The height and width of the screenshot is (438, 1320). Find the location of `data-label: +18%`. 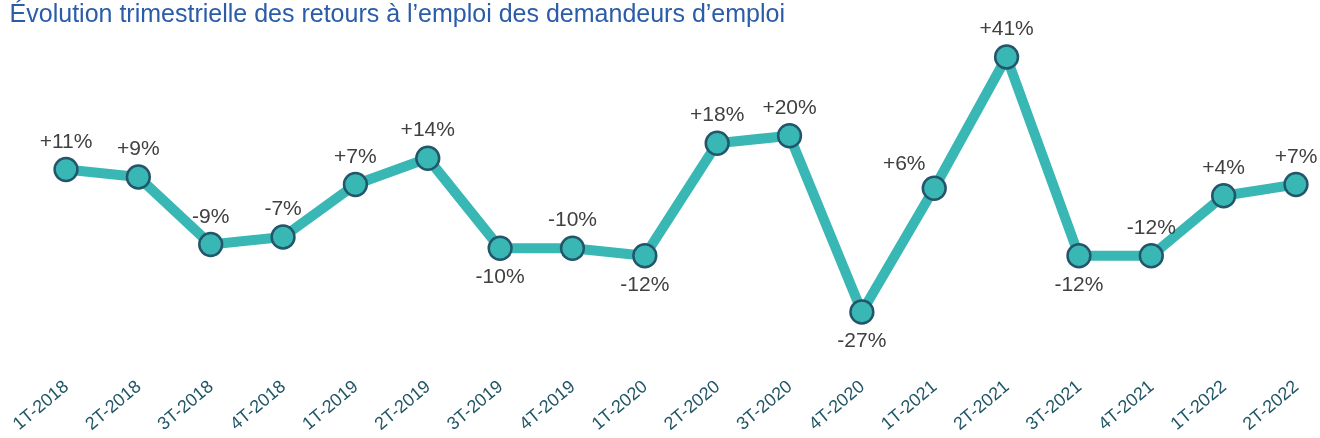

data-label: +18% is located at coordinates (717, 114).